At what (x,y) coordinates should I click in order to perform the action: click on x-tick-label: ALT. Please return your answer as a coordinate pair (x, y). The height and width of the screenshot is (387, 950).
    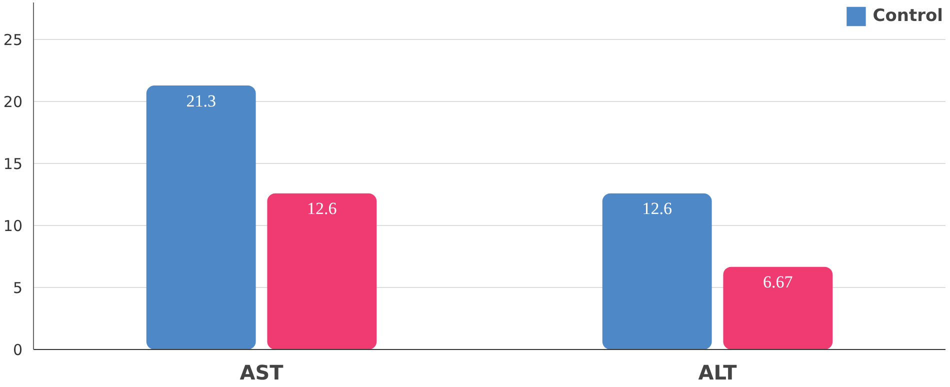
    Looking at the image, I should click on (718, 372).